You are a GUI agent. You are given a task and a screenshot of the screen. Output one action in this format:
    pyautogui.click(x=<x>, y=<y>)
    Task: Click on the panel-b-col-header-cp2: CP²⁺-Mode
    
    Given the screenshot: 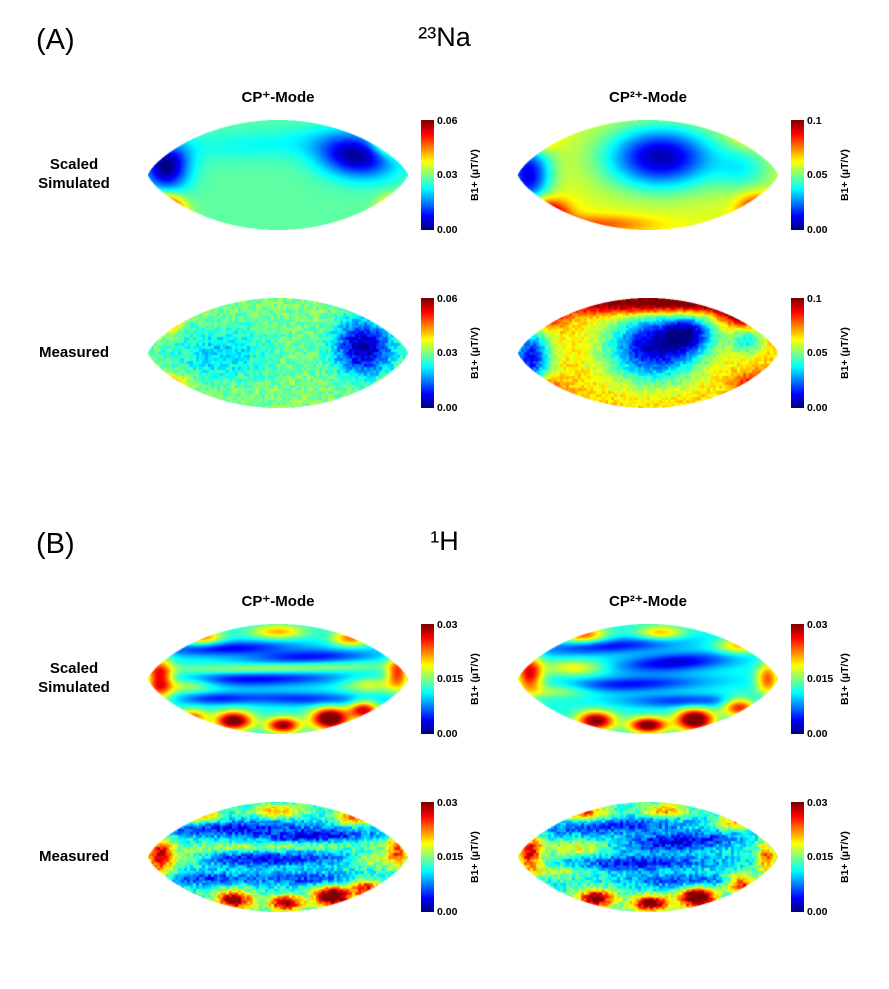 What is the action you would take?
    pyautogui.click(x=648, y=601)
    